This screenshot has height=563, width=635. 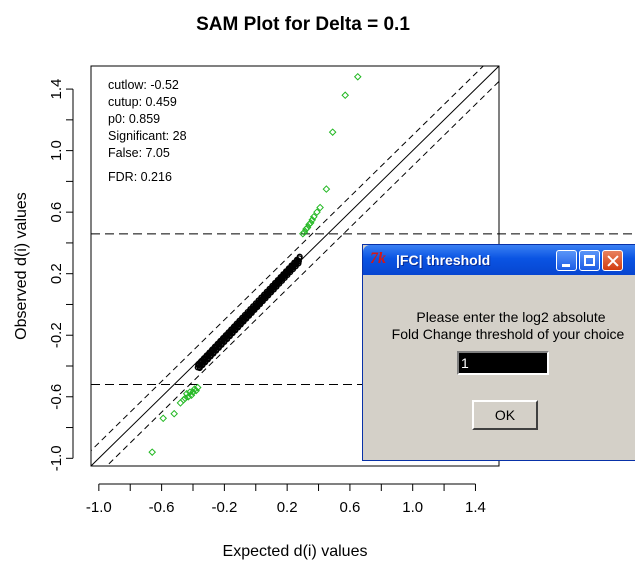 I want to click on y-axis: -1.0 -0.6 -0.2 0.2 0.6 1.0 1.4, so click(x=61, y=275).